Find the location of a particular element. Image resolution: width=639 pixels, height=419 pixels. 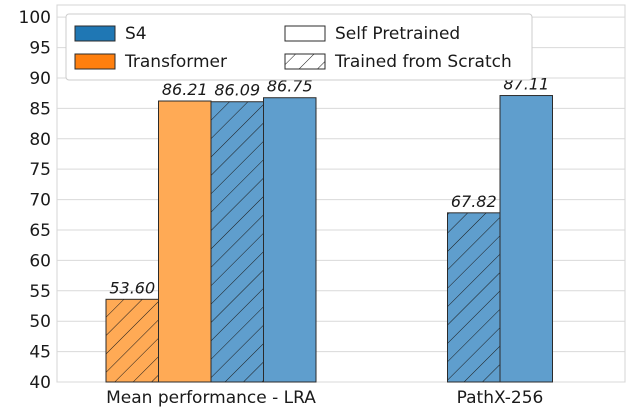

y-tick-label: 80 is located at coordinates (40, 140).